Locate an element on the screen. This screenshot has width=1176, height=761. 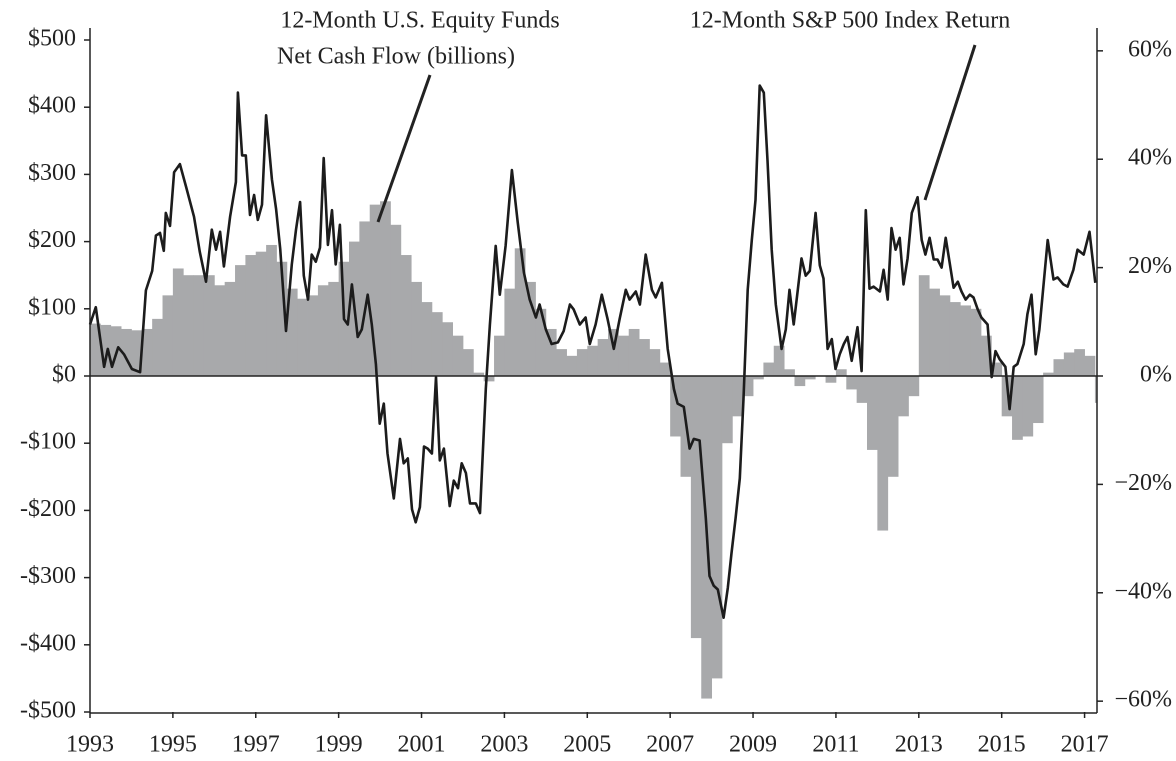
x-tick-label: 2005 is located at coordinates (587, 745).